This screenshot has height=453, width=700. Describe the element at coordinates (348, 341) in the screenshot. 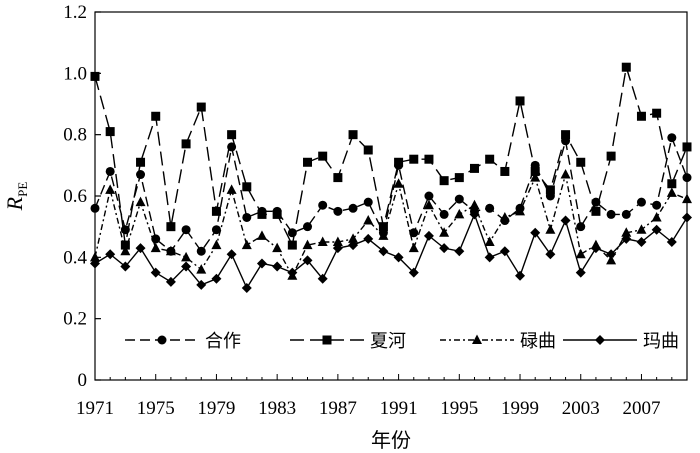

I see `legend-item: 夏河` at that location.